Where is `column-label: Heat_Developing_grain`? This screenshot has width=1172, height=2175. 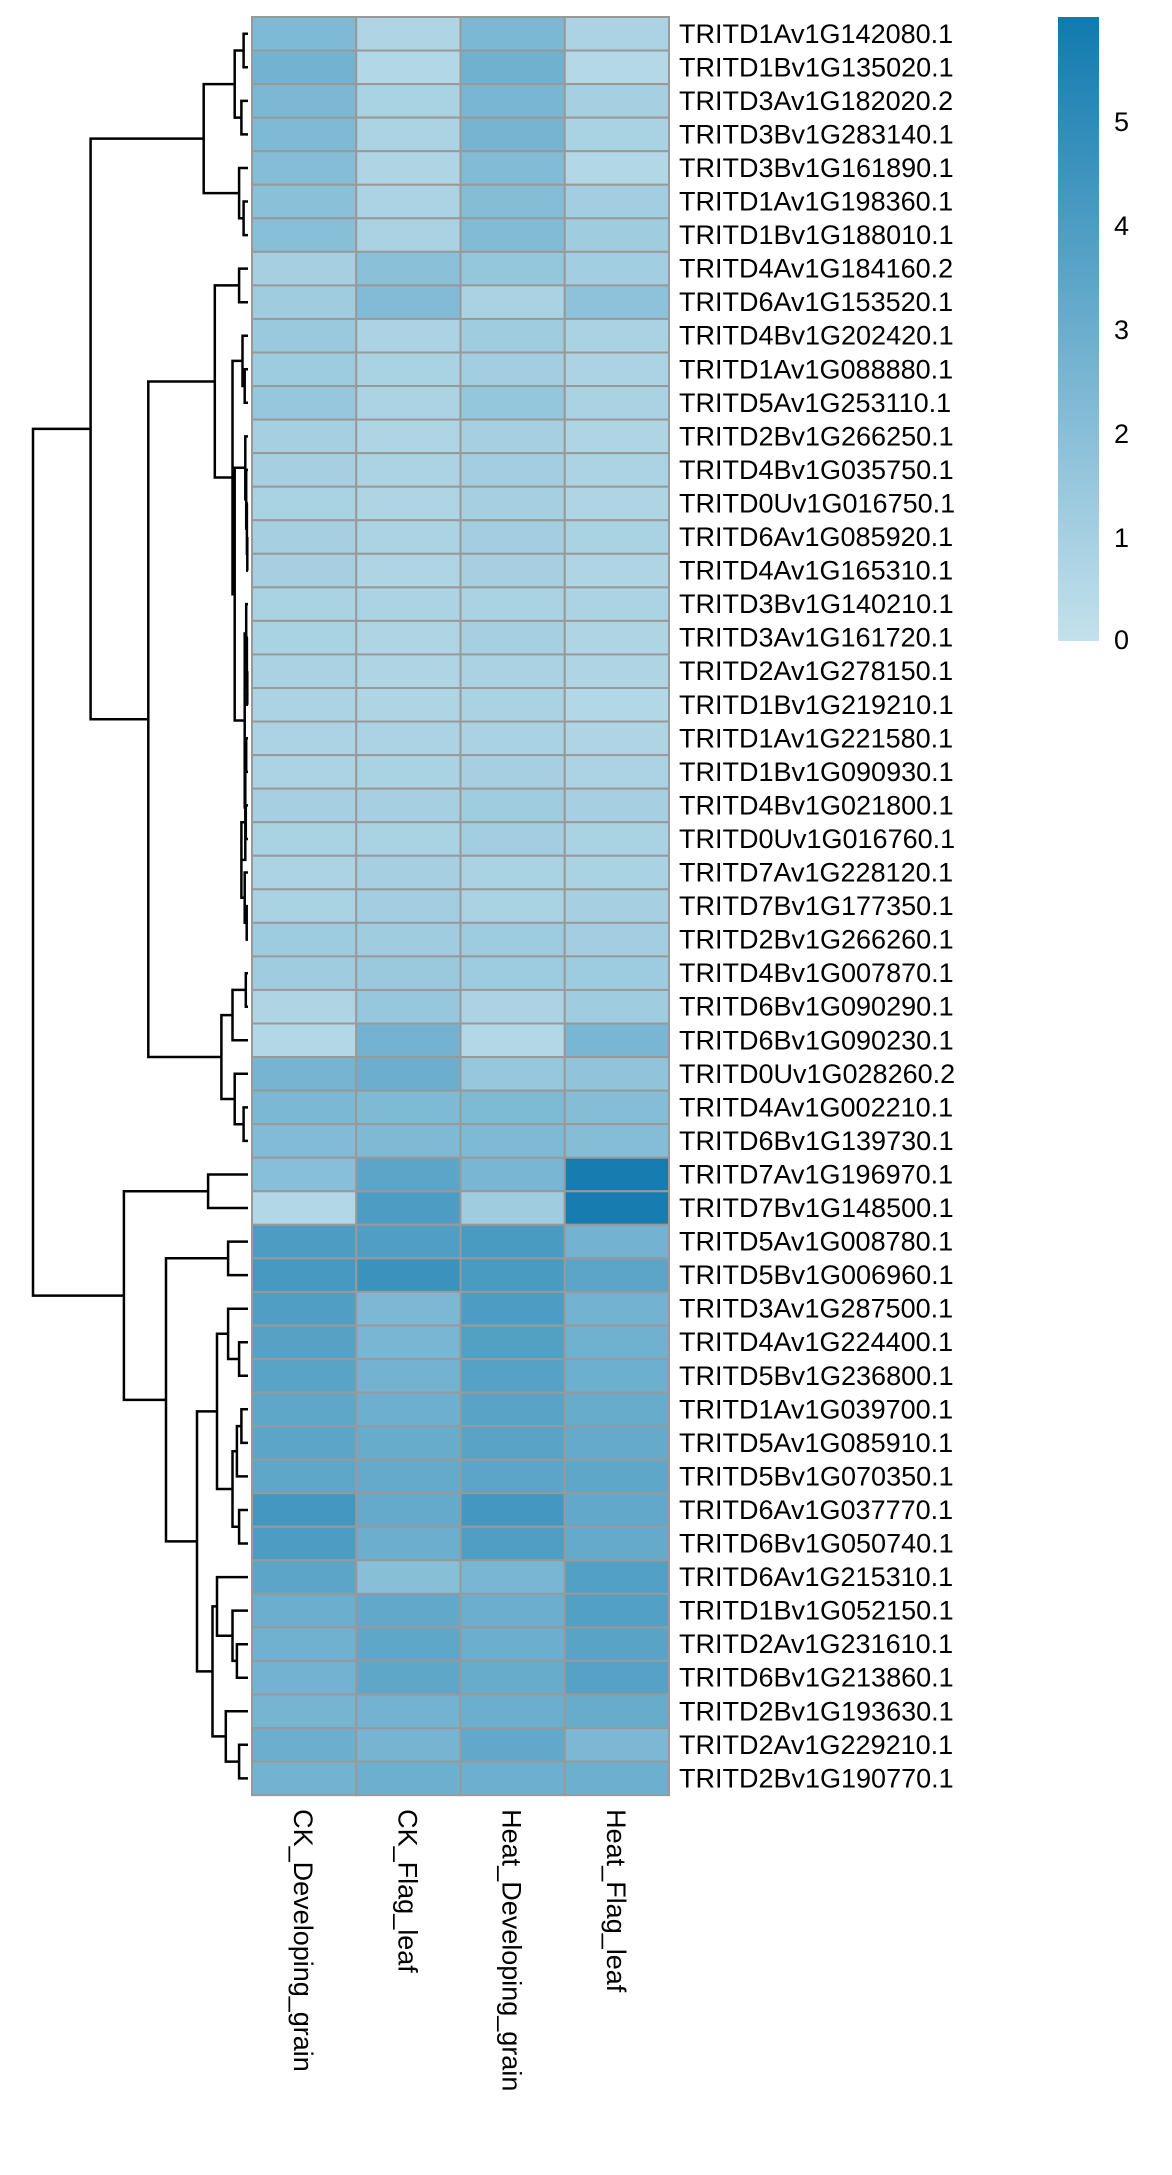 column-label: Heat_Developing_grain is located at coordinates (512, 1950).